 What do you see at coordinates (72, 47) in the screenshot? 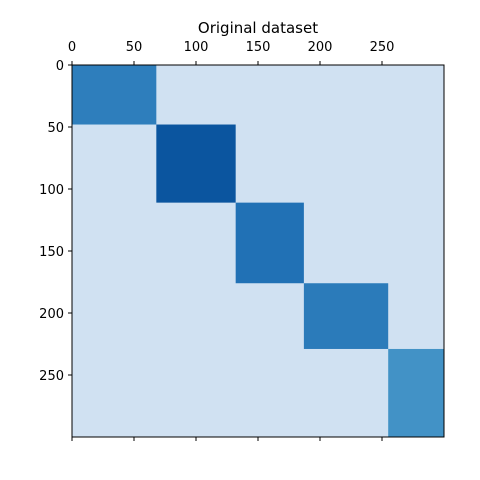
I see `x-tick-label: 0` at bounding box center [72, 47].